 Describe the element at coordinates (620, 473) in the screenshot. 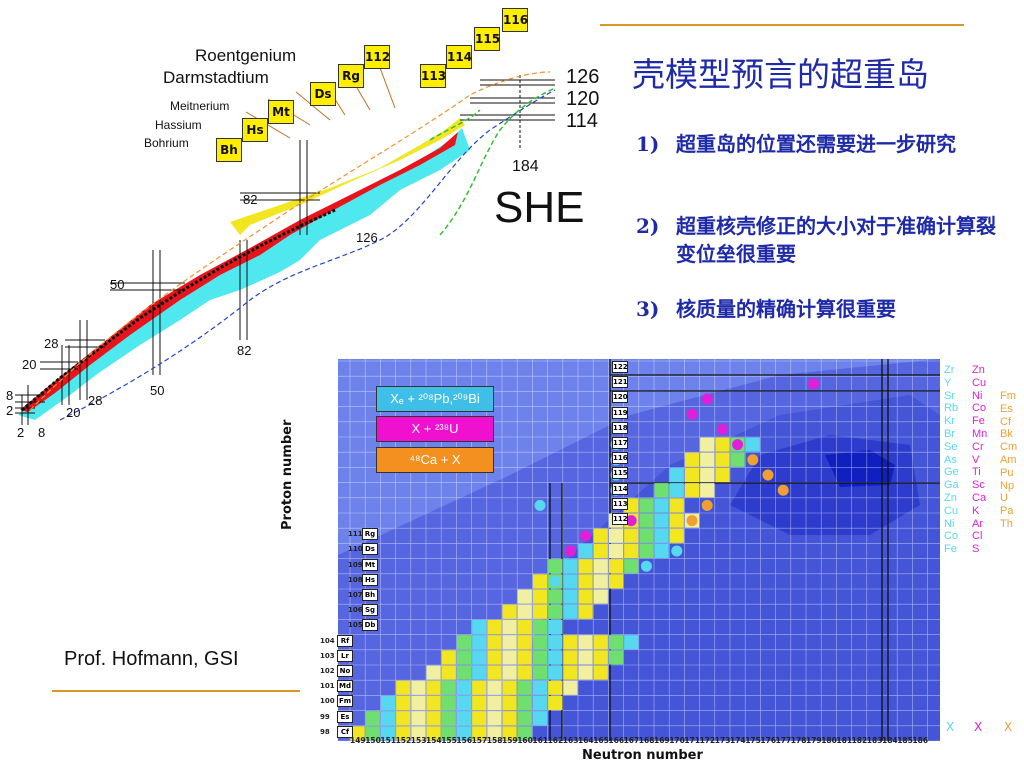

I see `element-number-box: 115` at that location.